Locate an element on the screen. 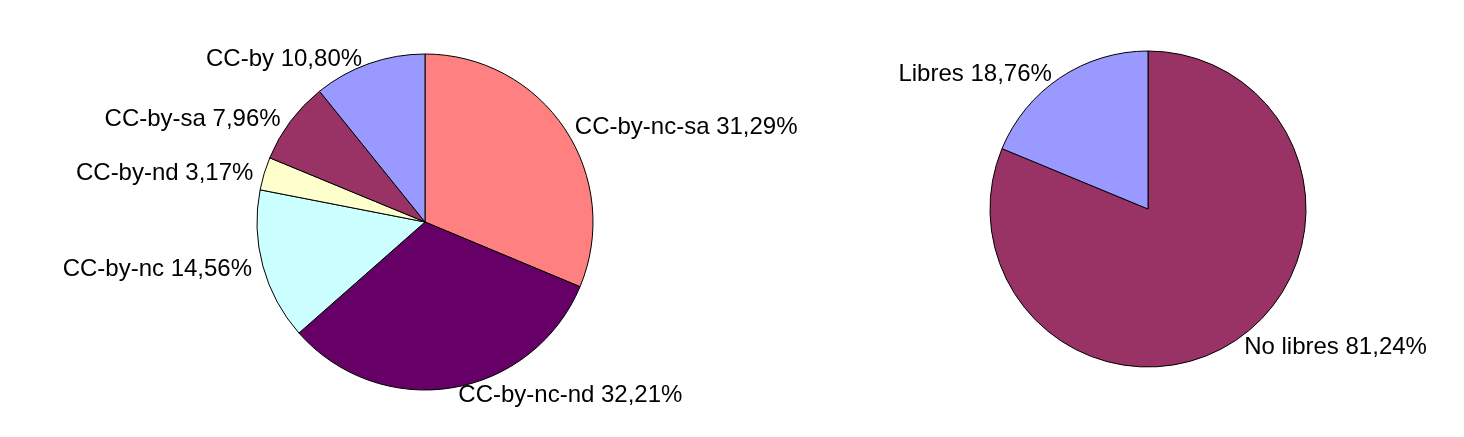  slice-label: CC-by 10,80% is located at coordinates (284, 58).